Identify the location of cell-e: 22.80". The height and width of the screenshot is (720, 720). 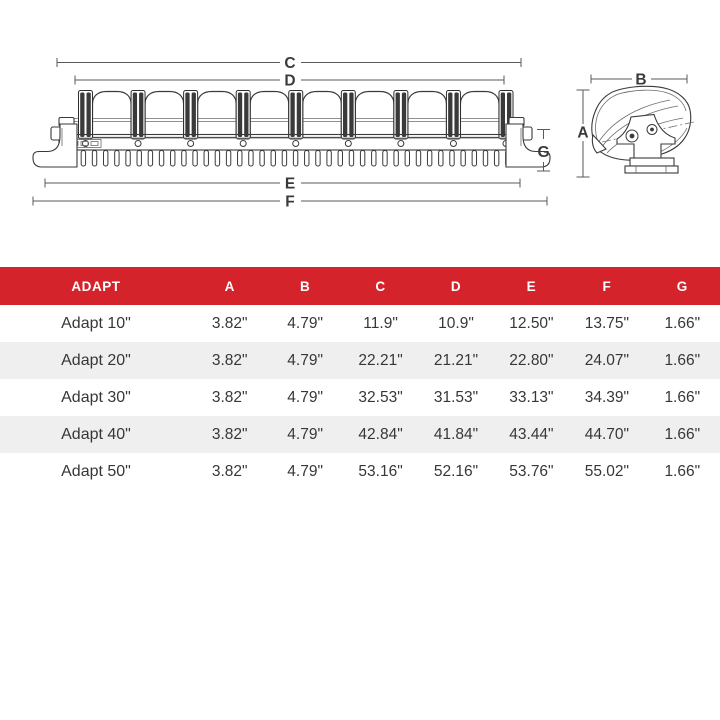
(531, 360).